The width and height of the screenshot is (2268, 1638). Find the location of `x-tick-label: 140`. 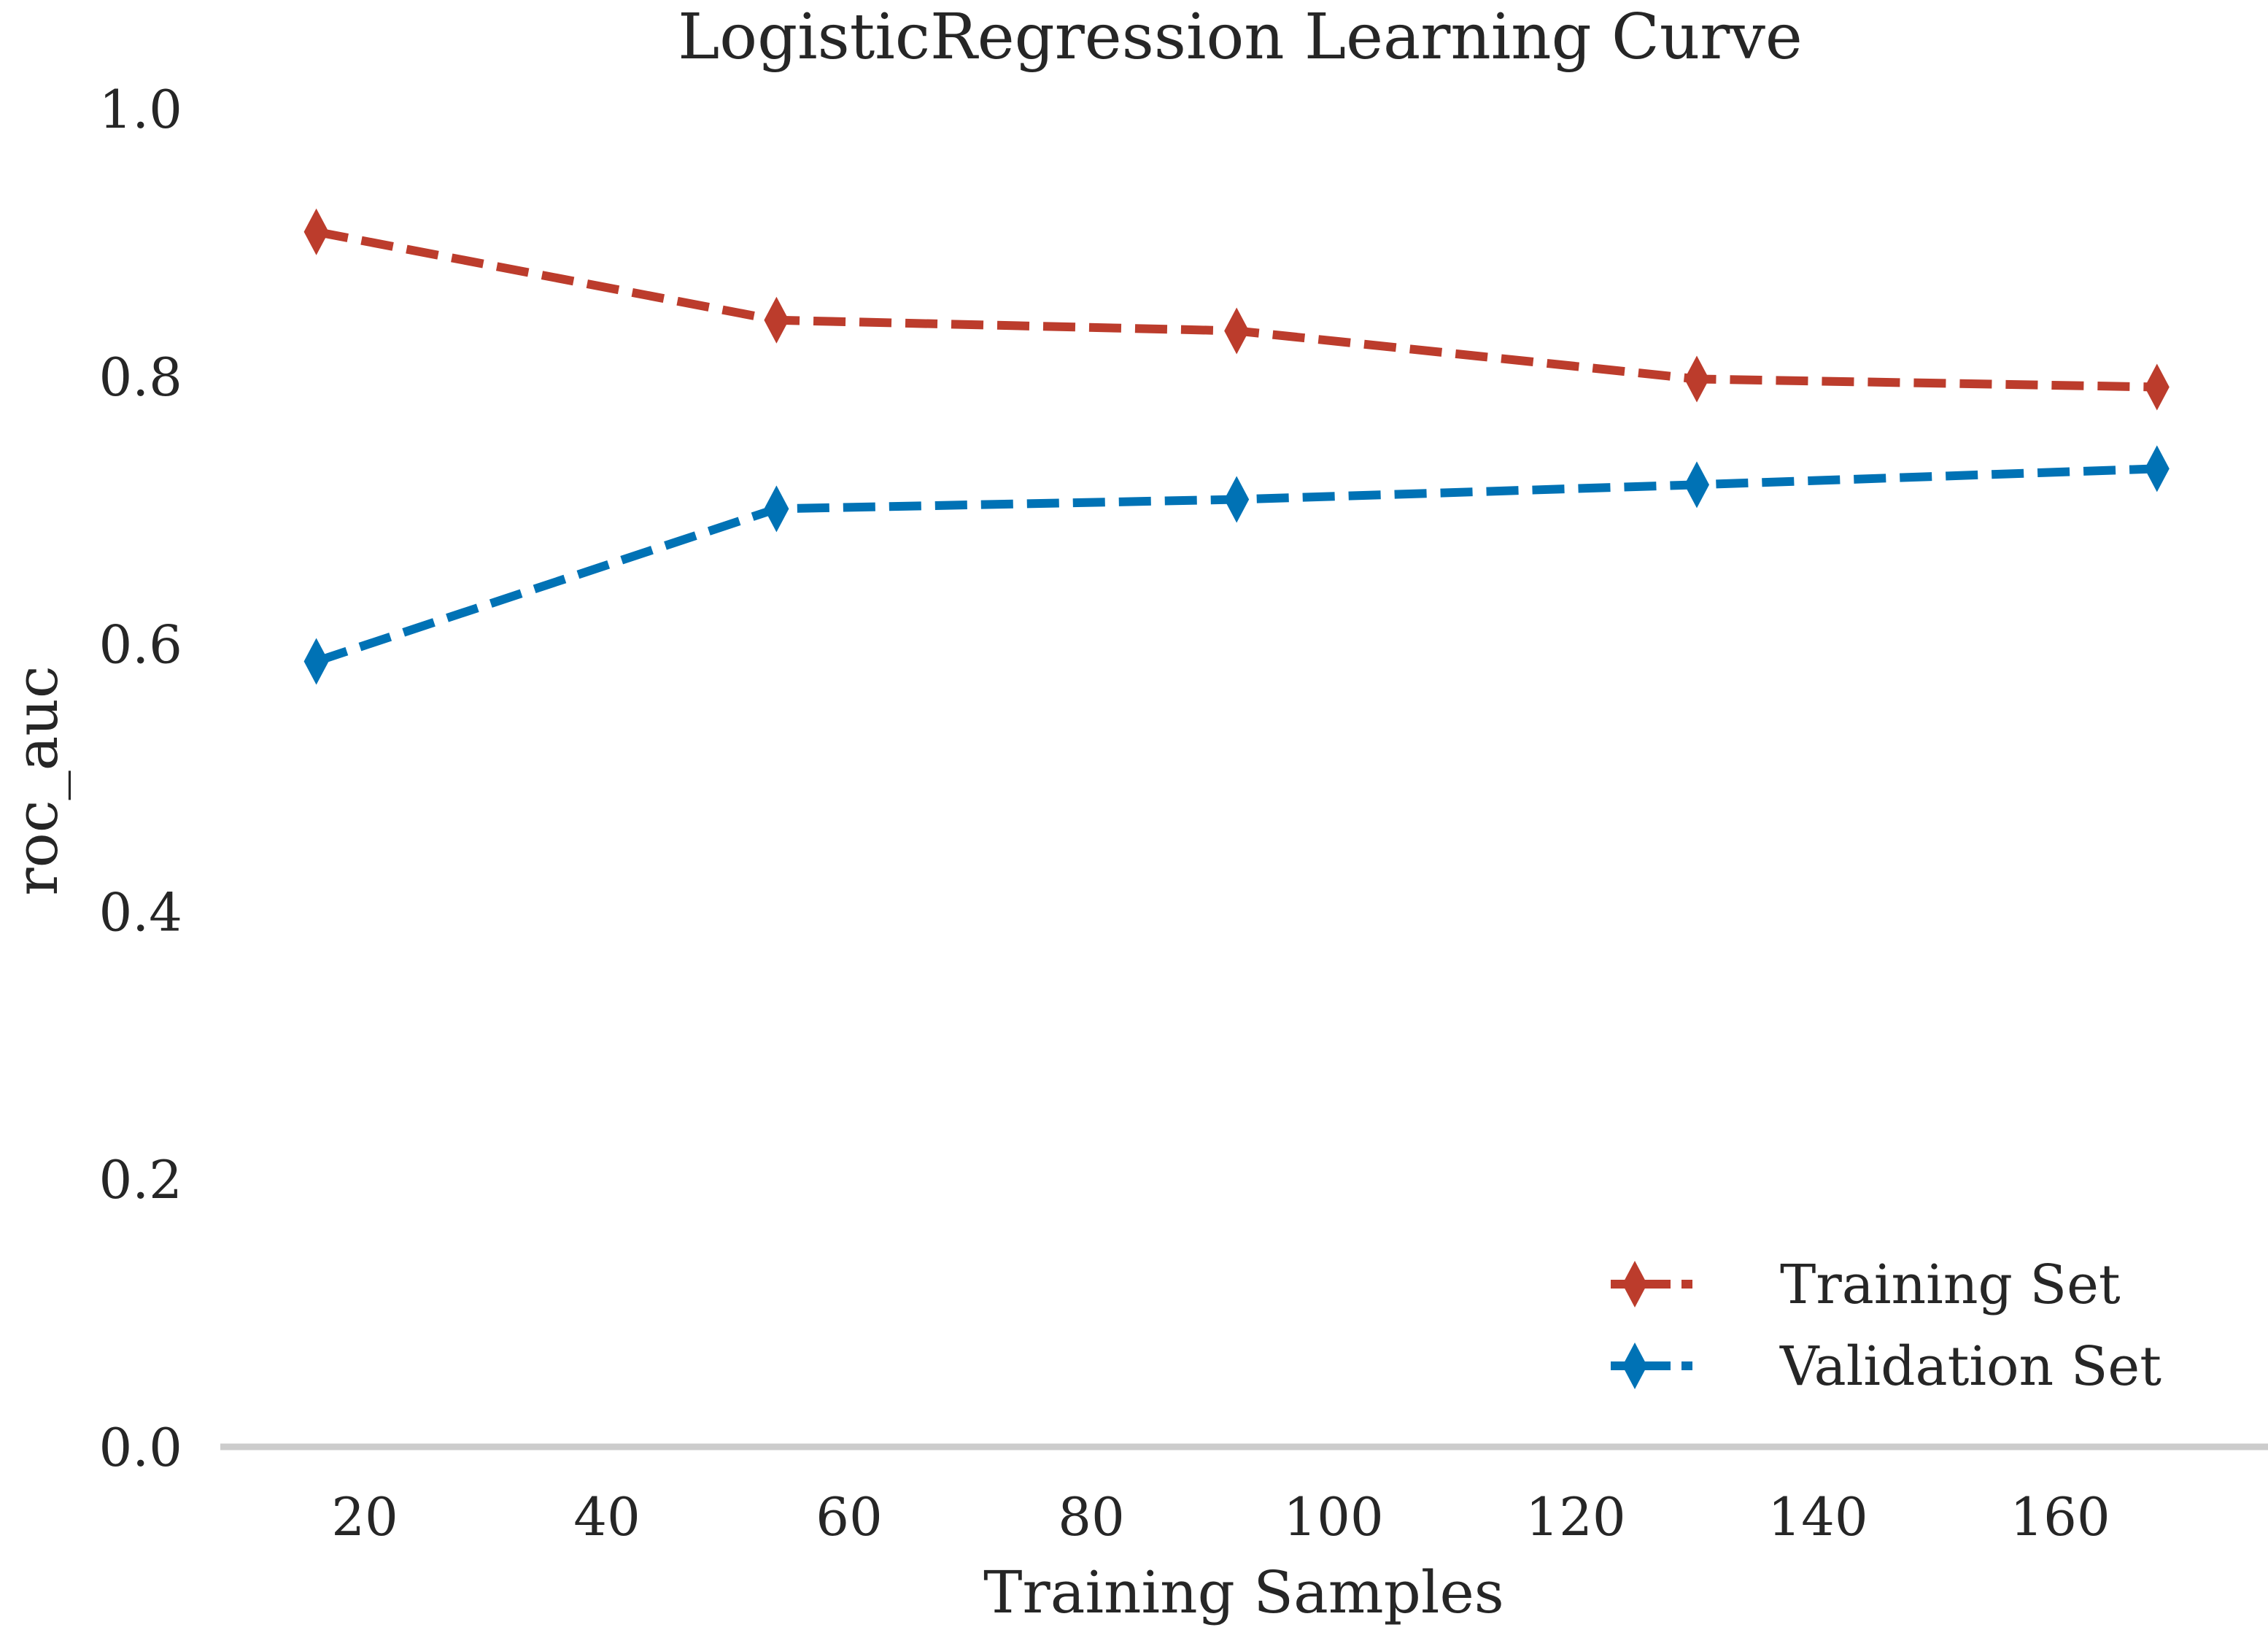

x-tick-label: 140 is located at coordinates (1818, 1517).